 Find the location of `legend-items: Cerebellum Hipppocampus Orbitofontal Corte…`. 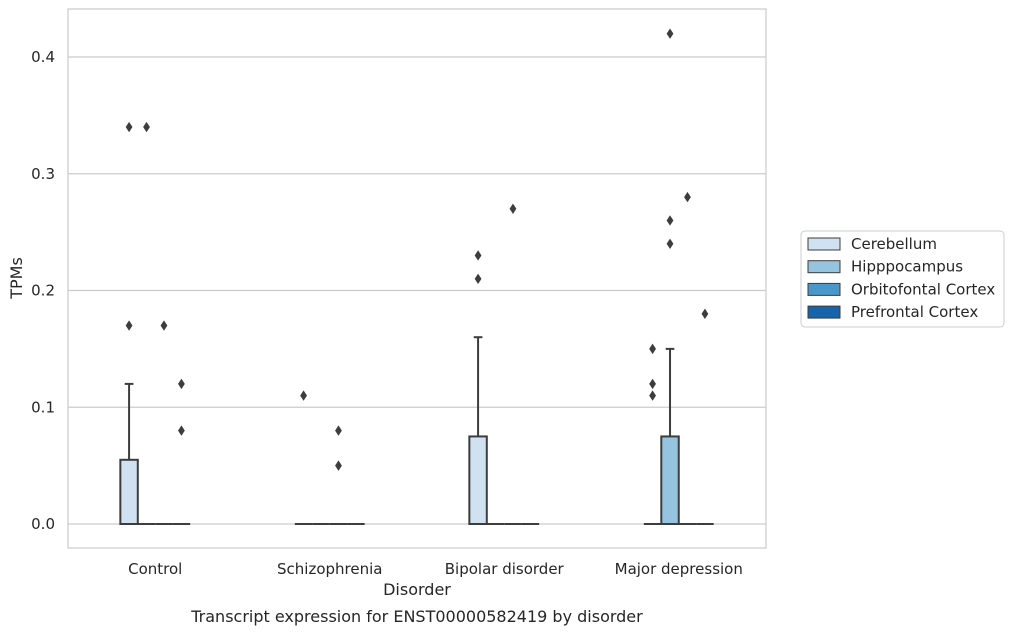

legend-items: Cerebellum Hipppocampus Orbitofontal Corte… is located at coordinates (901, 278).